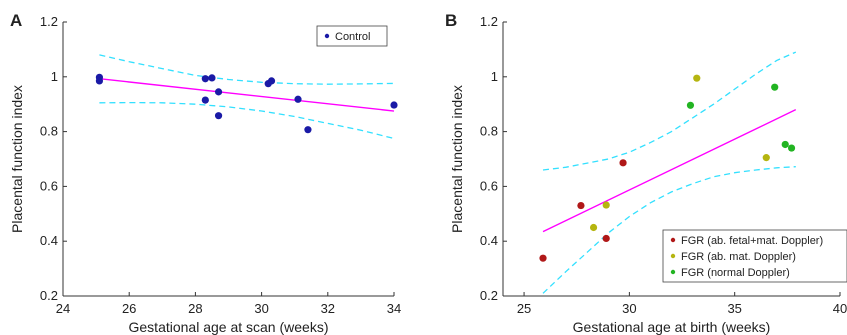 The height and width of the screenshot is (335, 847). I want to click on legend-entry: Control, so click(352, 37).